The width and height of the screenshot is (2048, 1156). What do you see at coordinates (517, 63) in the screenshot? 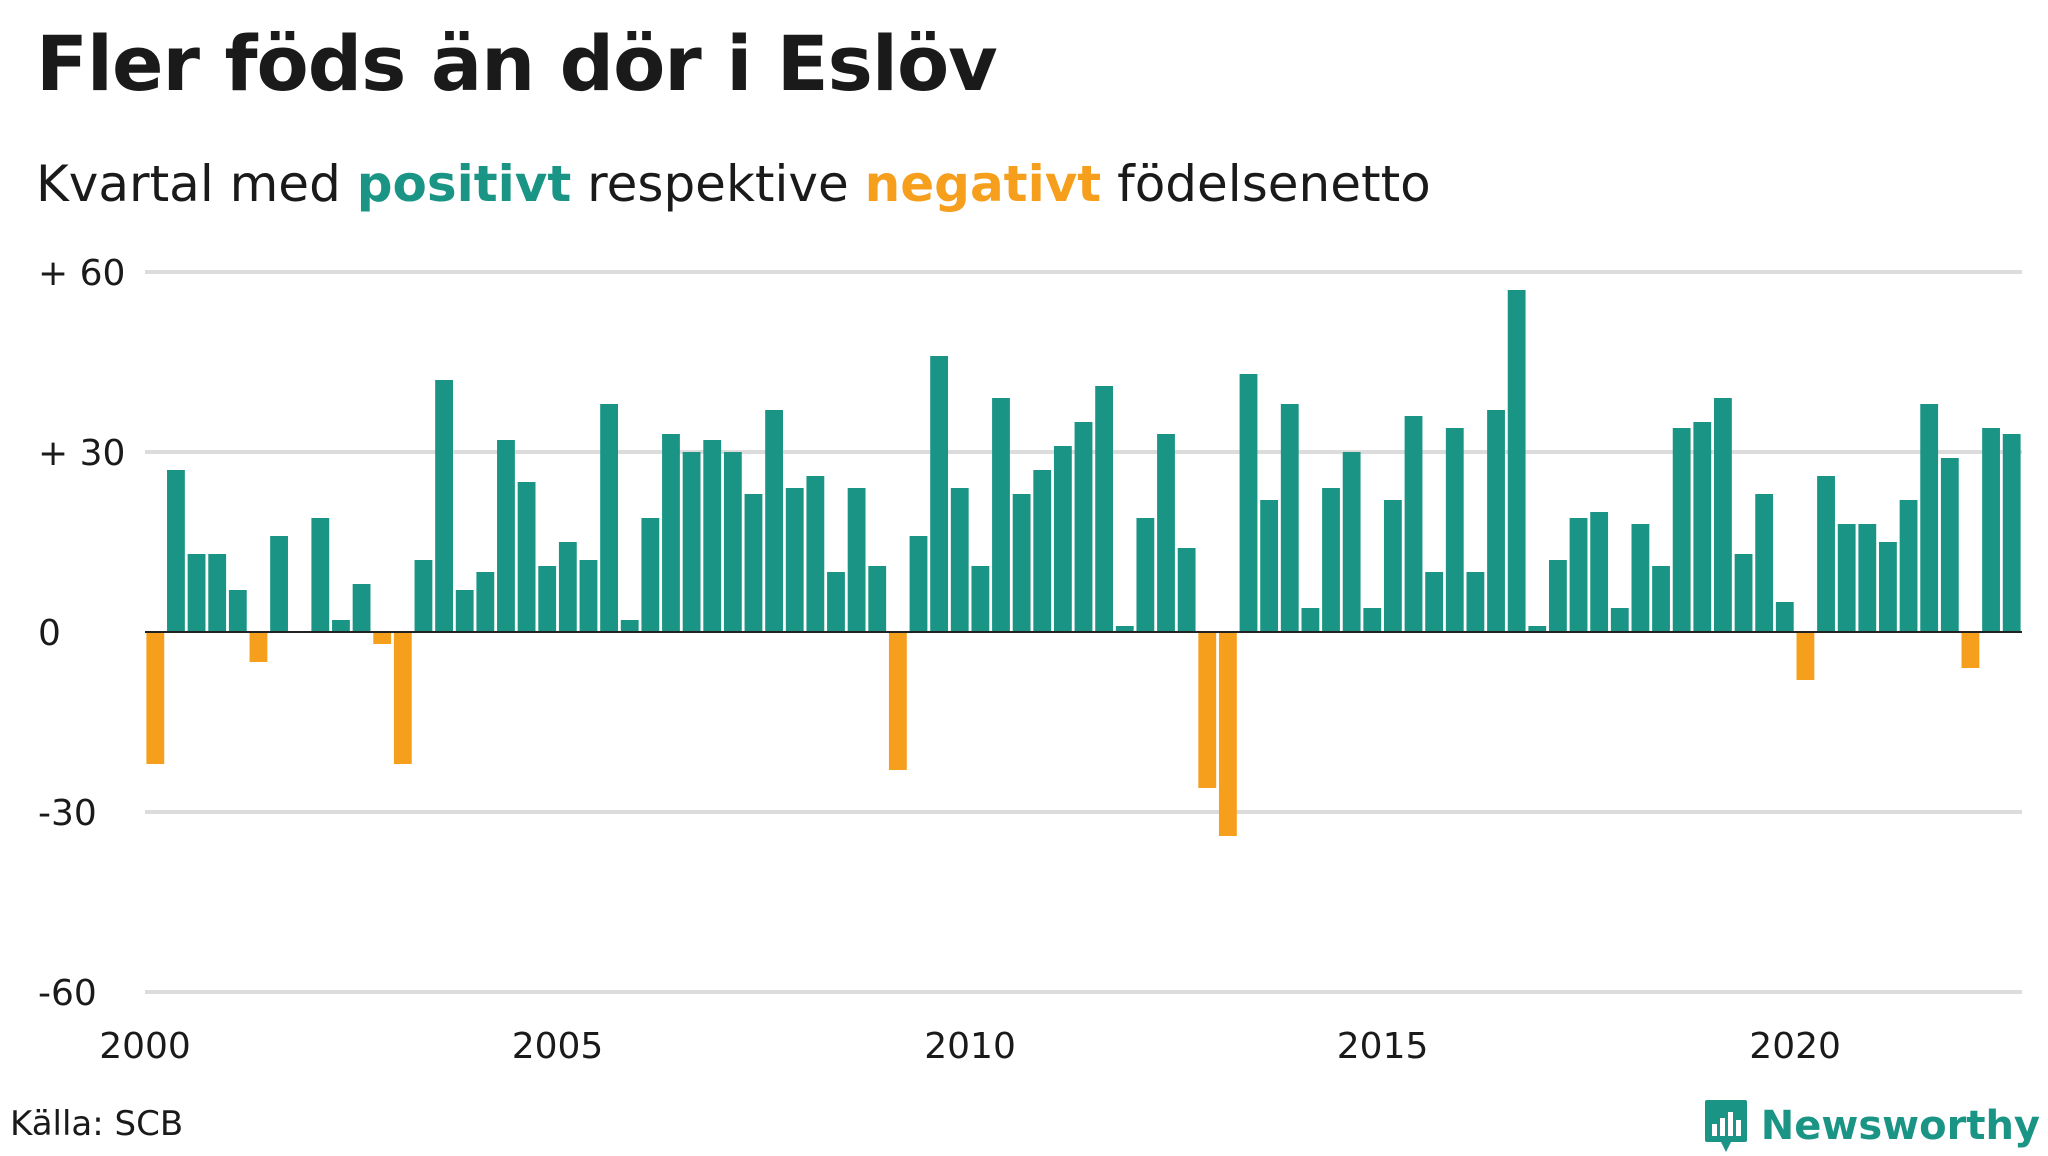
I see `chart-title: Fler föds än dör i Eslöv` at bounding box center [517, 63].